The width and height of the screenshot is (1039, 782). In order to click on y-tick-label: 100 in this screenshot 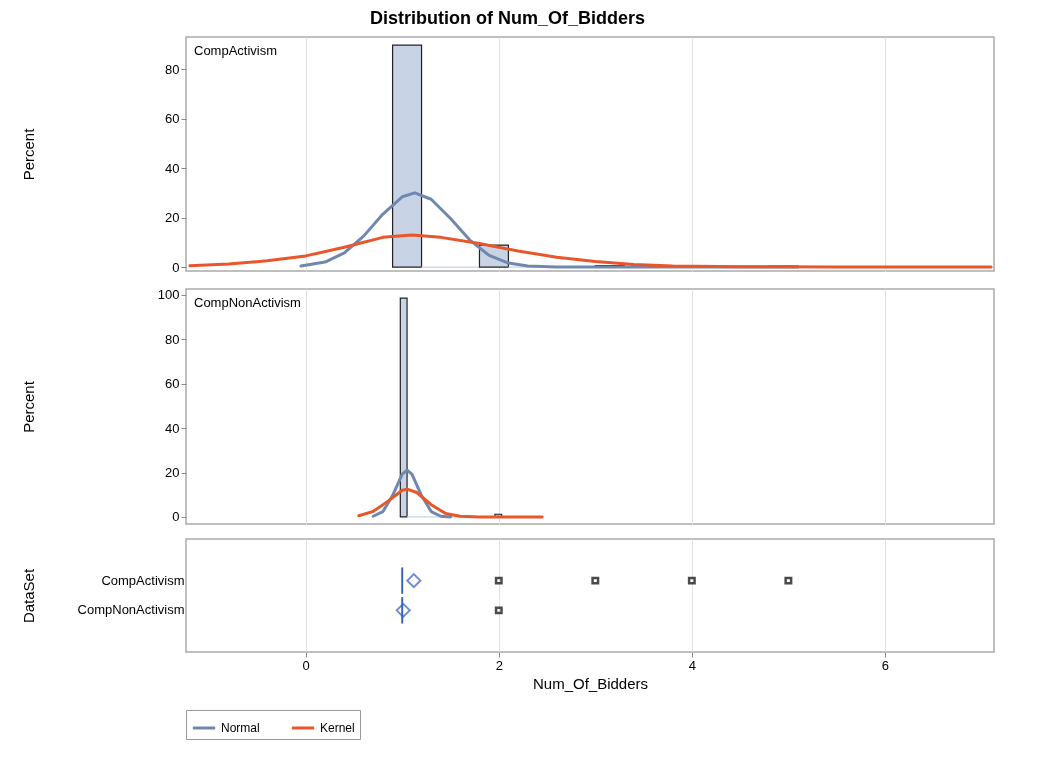, I will do `click(168, 295)`.